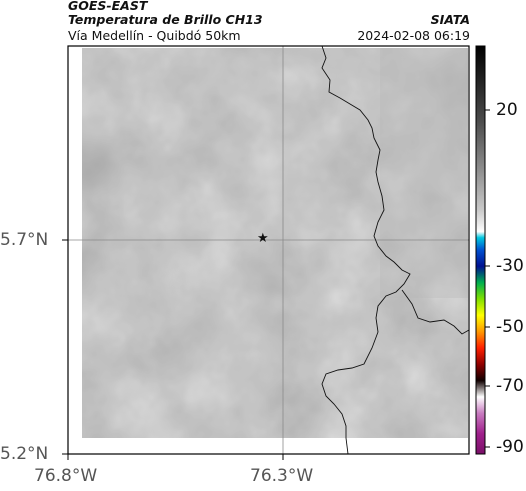 Image resolution: width=526 pixels, height=491 pixels. What do you see at coordinates (510, 447) in the screenshot?
I see `colorbar-label-minus90: -90` at bounding box center [510, 447].